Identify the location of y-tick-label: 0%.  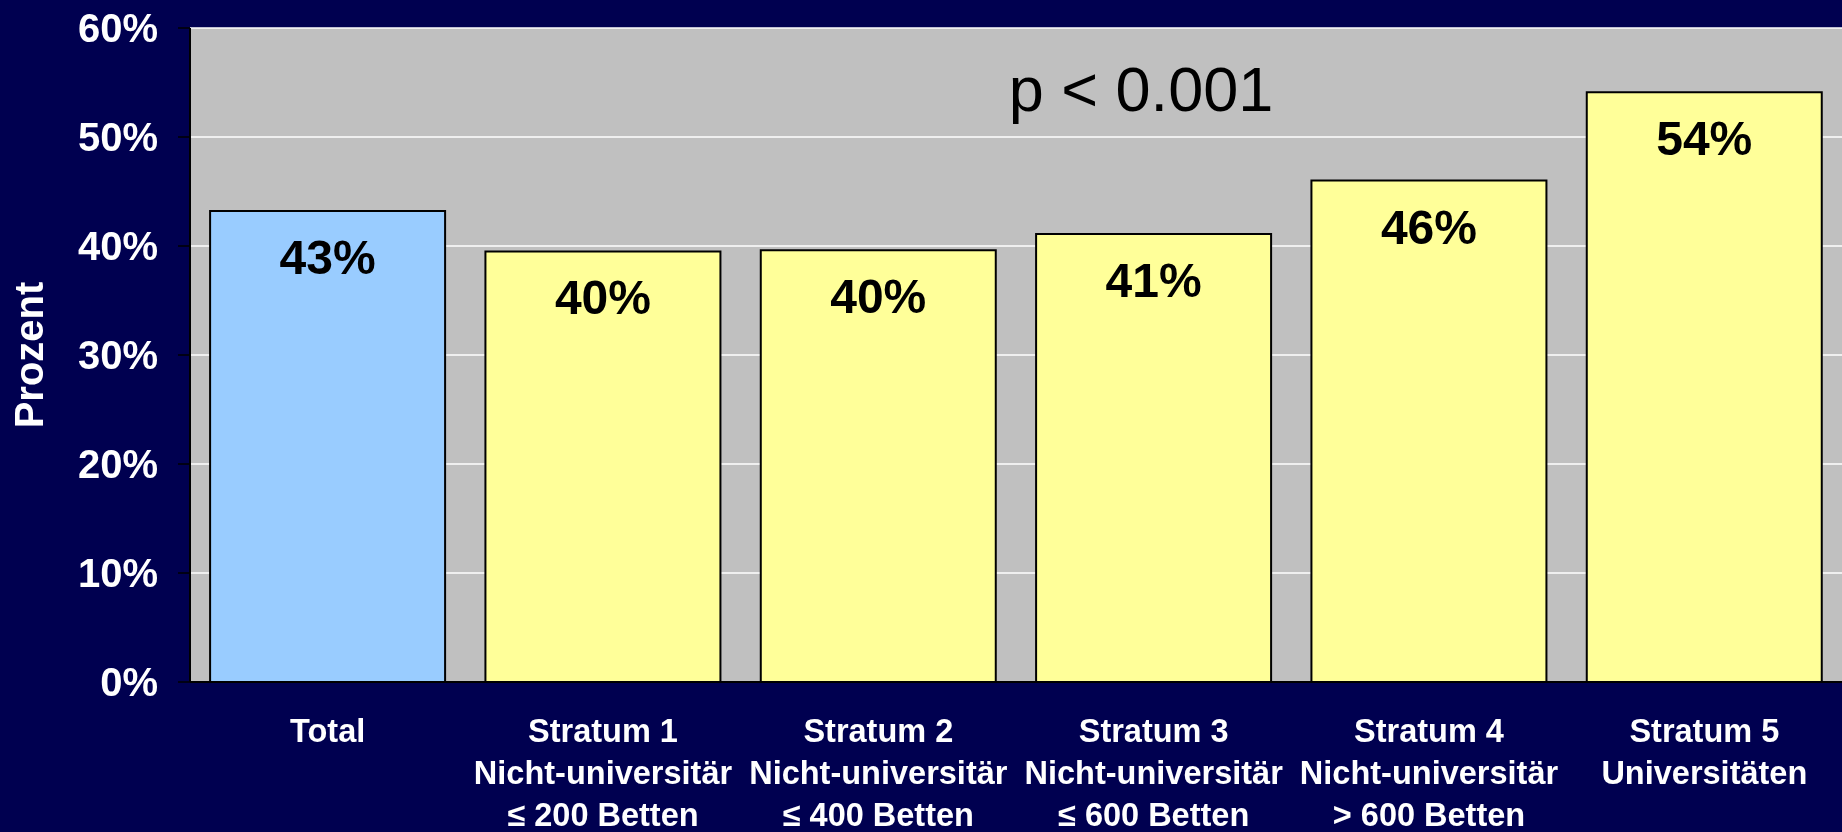
(129, 682).